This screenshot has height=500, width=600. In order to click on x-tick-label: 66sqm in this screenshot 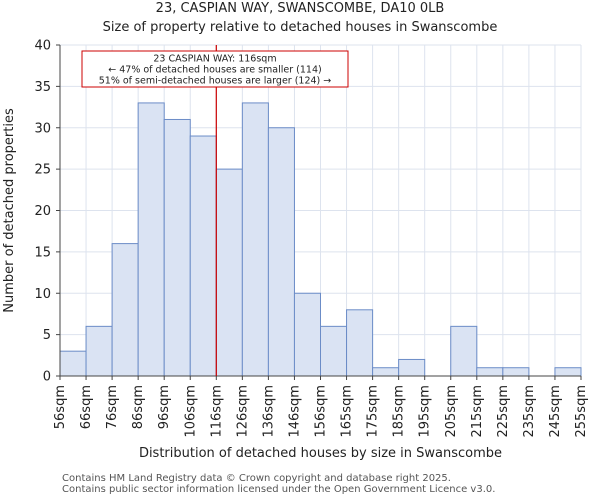, I will do `click(86, 407)`.